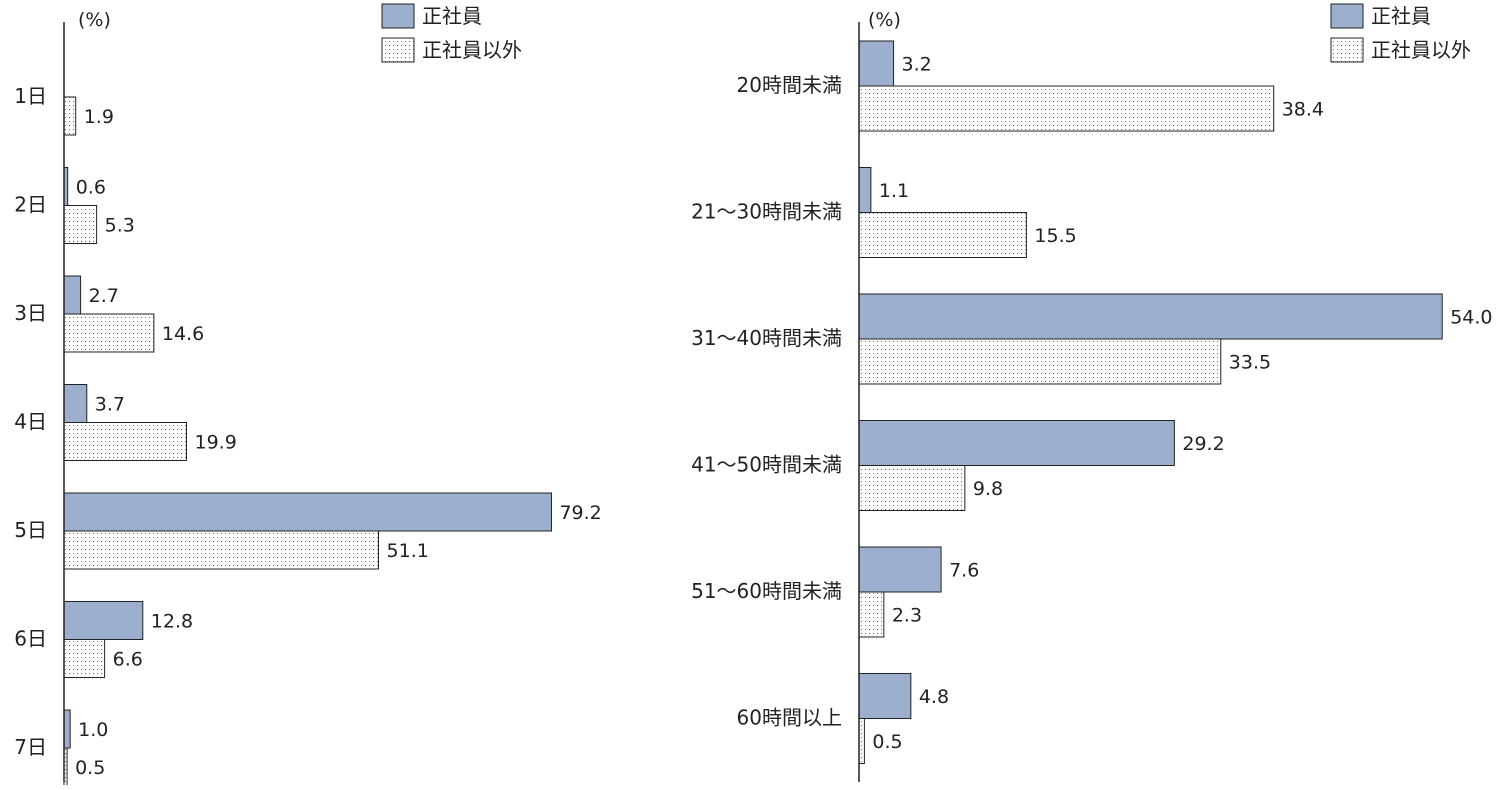 This screenshot has height=790, width=1500. What do you see at coordinates (110, 405) in the screenshot?
I see `value-label-seishain: 3.7` at bounding box center [110, 405].